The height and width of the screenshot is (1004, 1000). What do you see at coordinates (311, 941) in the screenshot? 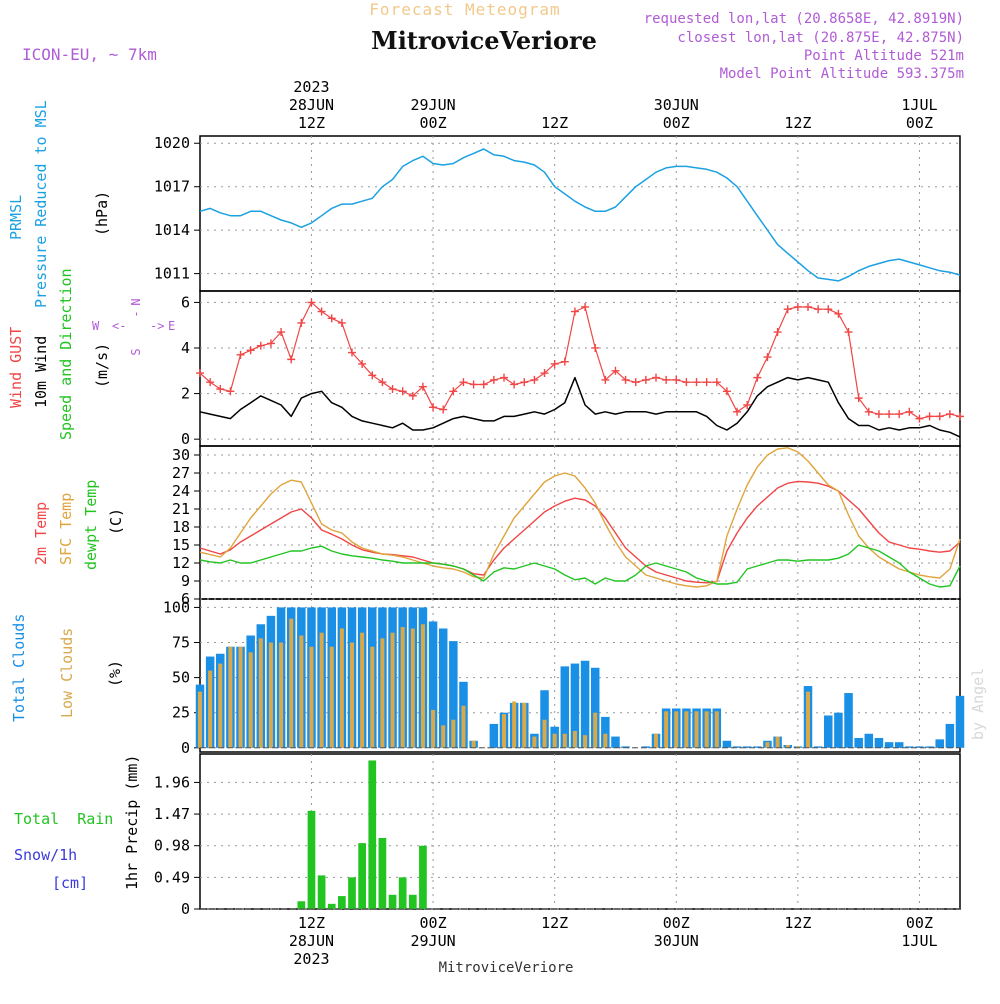
I see `time-label-bottom: 28JUN` at bounding box center [311, 941].